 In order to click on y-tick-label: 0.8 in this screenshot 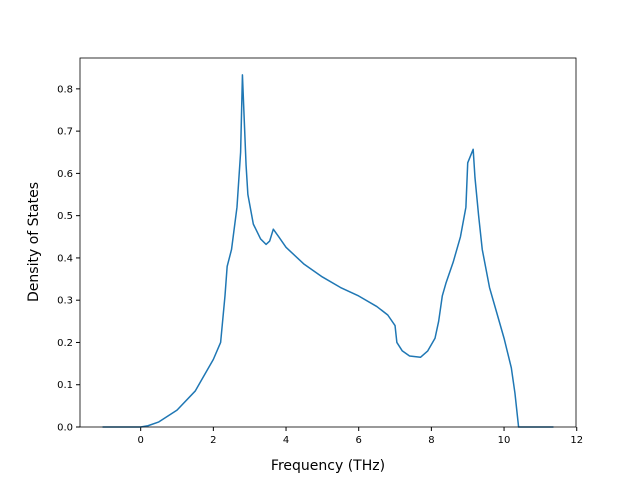, I will do `click(65, 89)`.